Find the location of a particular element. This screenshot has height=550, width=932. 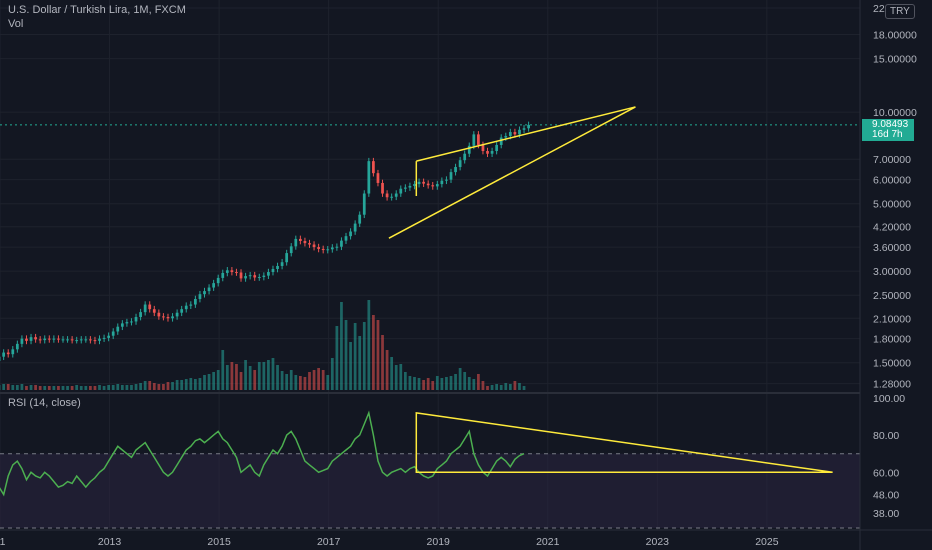

rsi-axis-label: 80.00 is located at coordinates (886, 436).